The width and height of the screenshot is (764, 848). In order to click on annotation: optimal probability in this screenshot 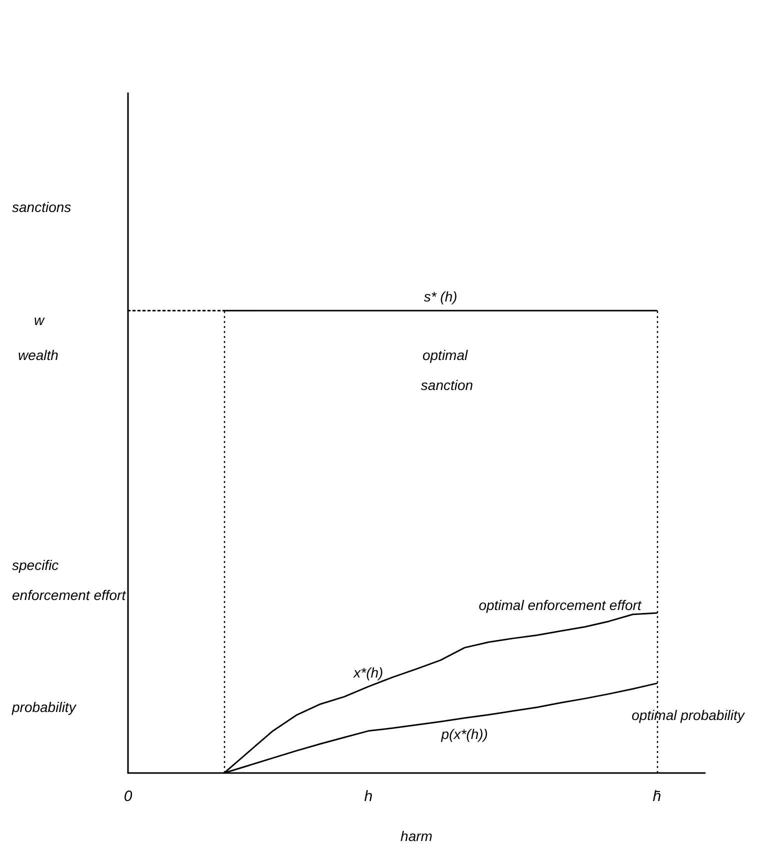, I will do `click(689, 715)`.